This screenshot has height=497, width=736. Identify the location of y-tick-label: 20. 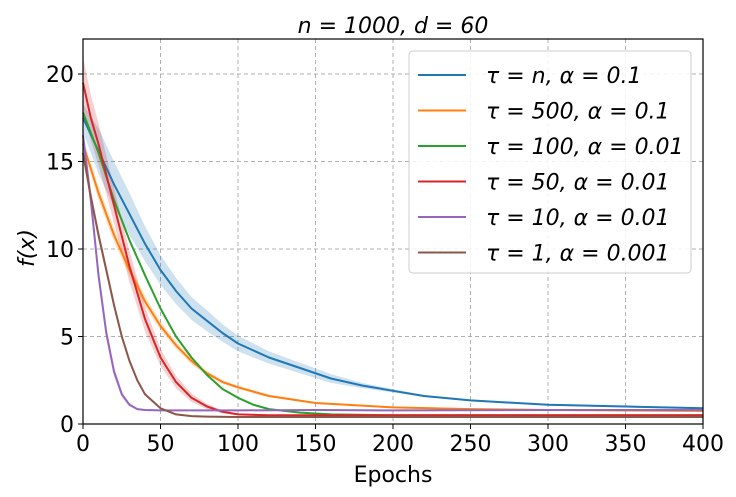
(60, 75).